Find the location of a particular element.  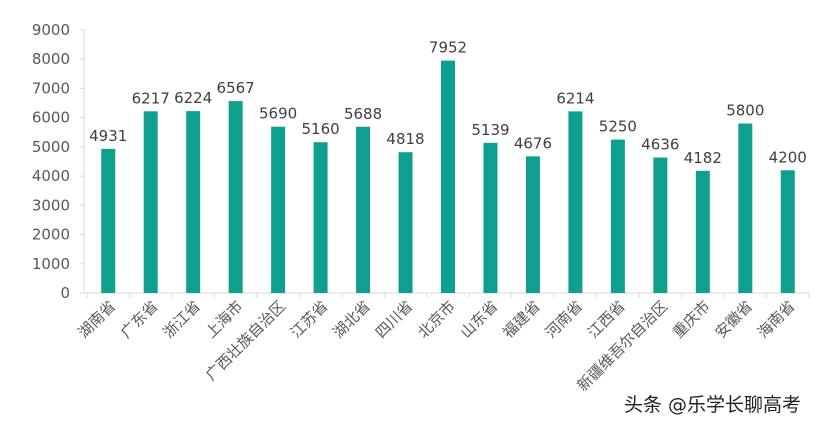

data-label: 5160 is located at coordinates (320, 129).